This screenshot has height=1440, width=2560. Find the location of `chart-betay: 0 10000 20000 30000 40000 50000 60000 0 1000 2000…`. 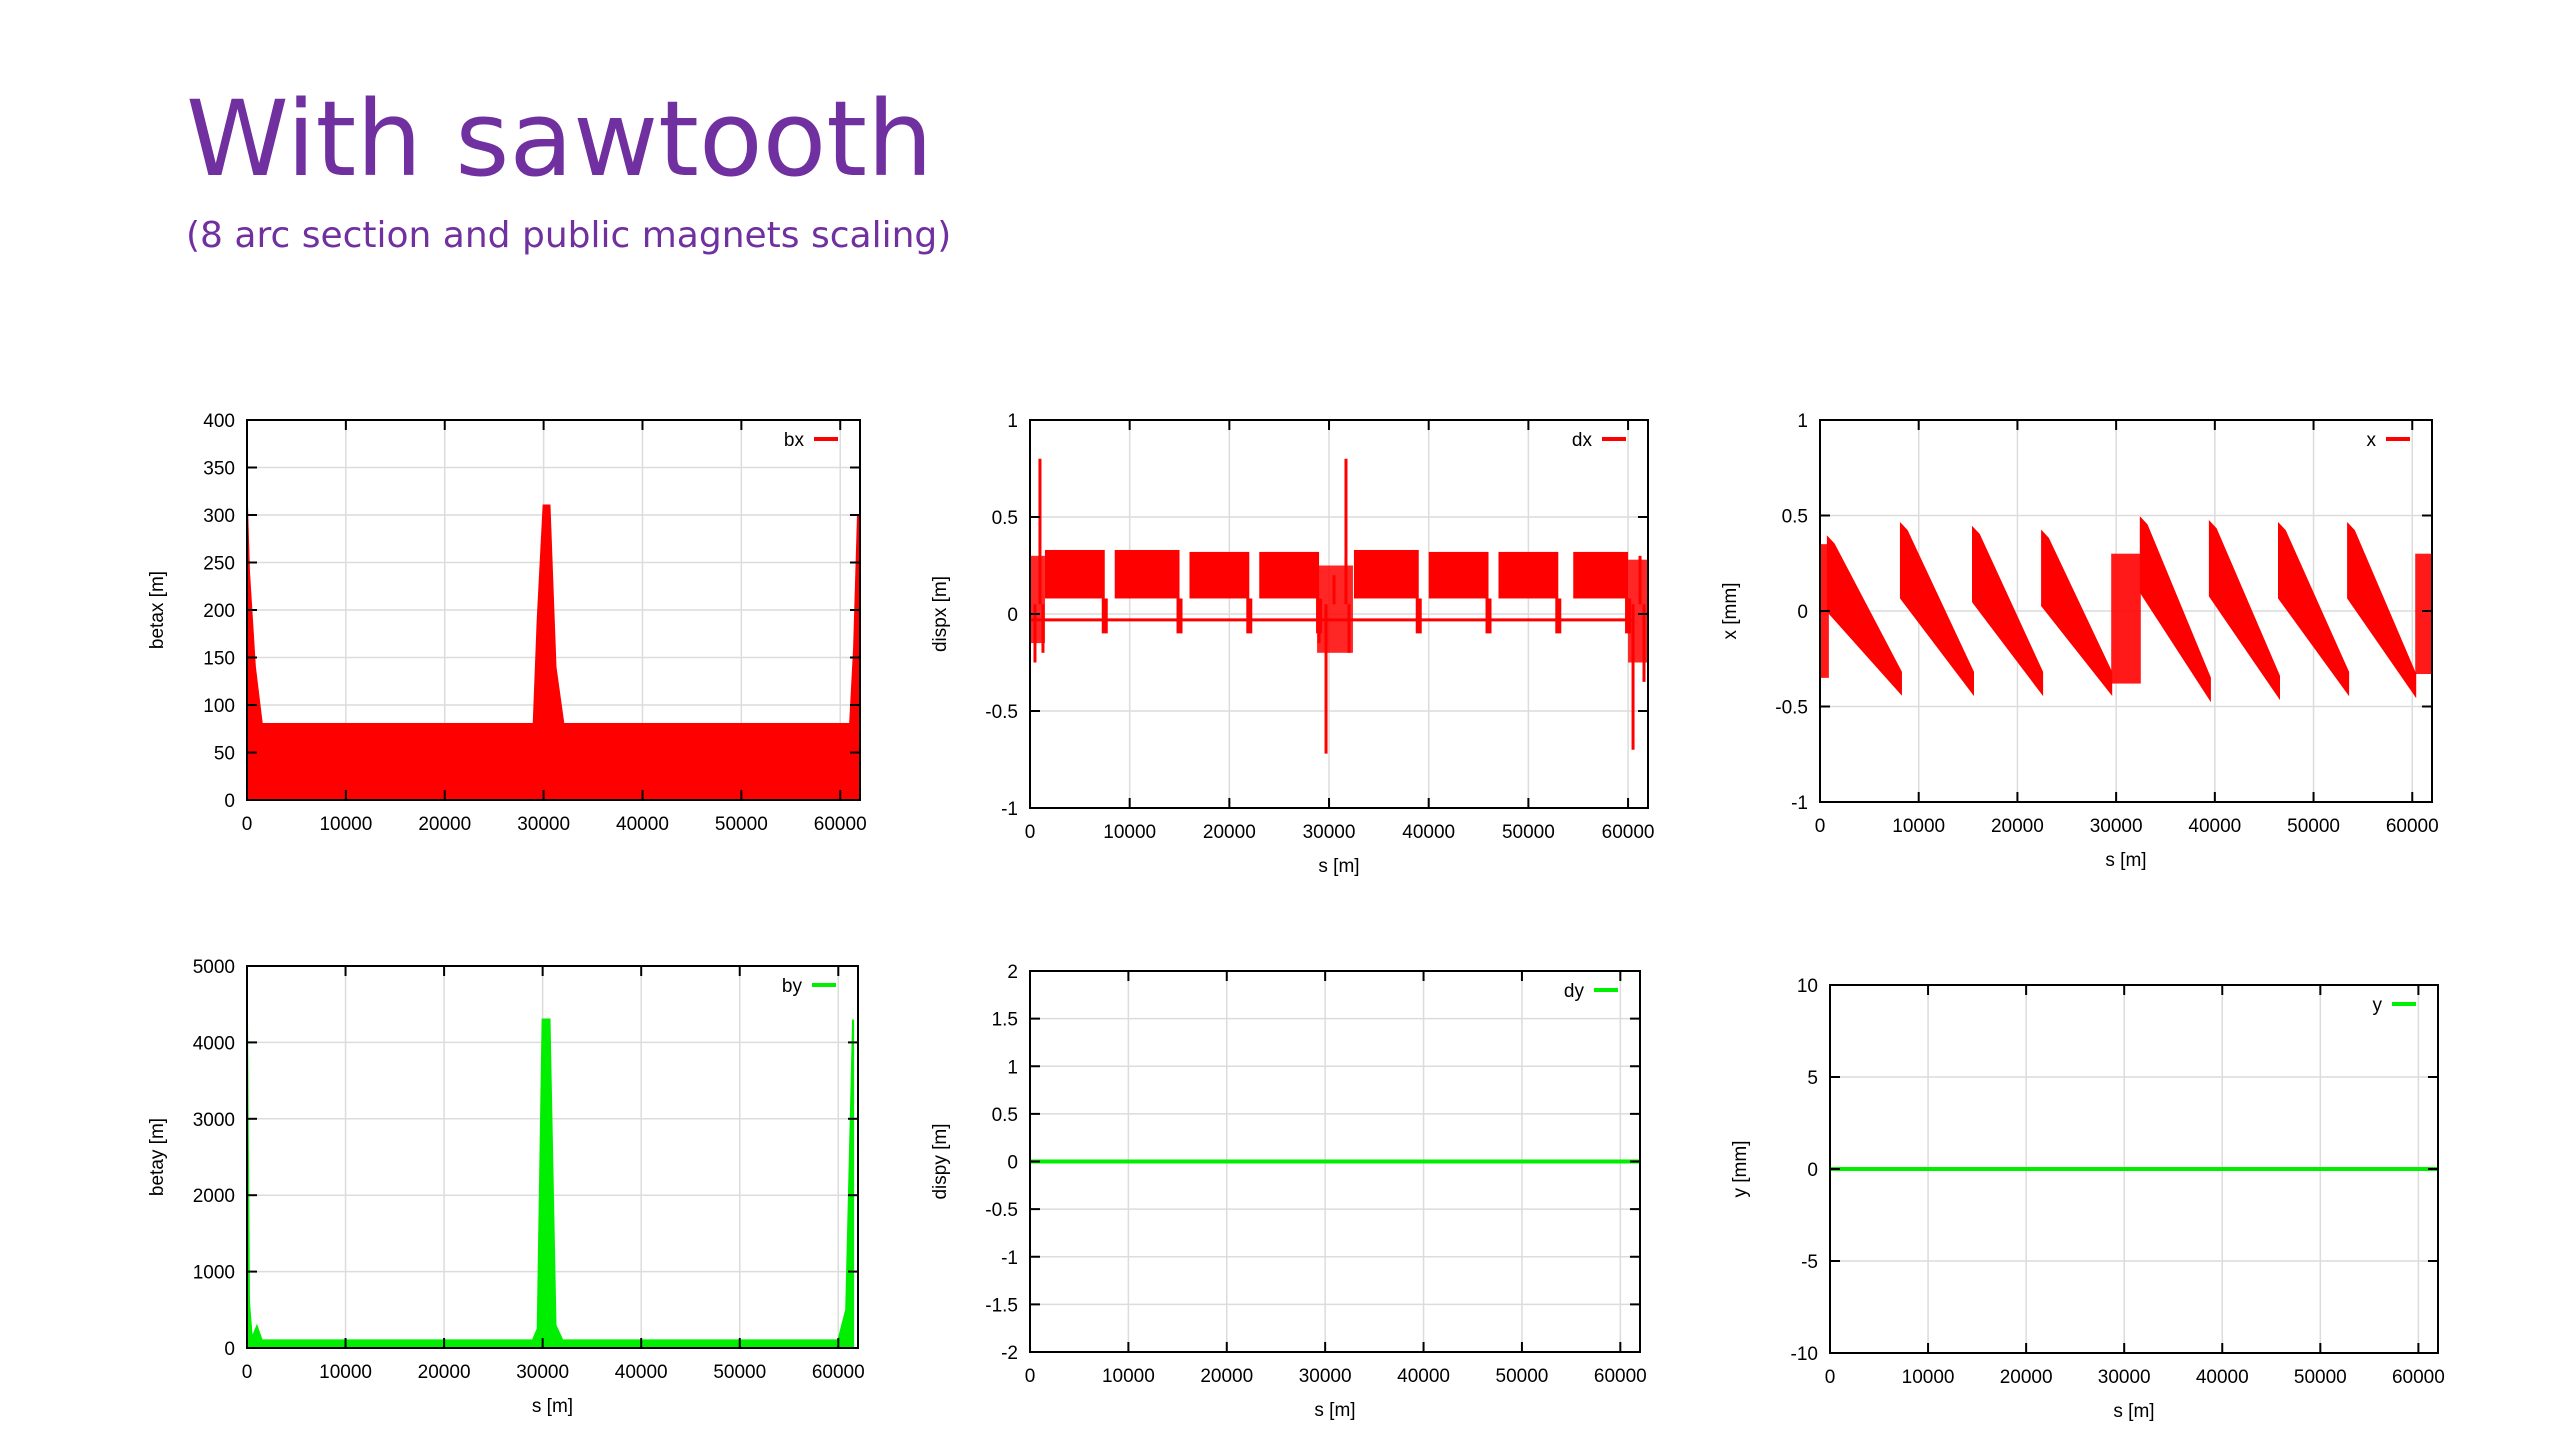

chart-betay: 0 10000 20000 30000 40000 50000 60000 0 1000 2000… is located at coordinates (506, 1187).